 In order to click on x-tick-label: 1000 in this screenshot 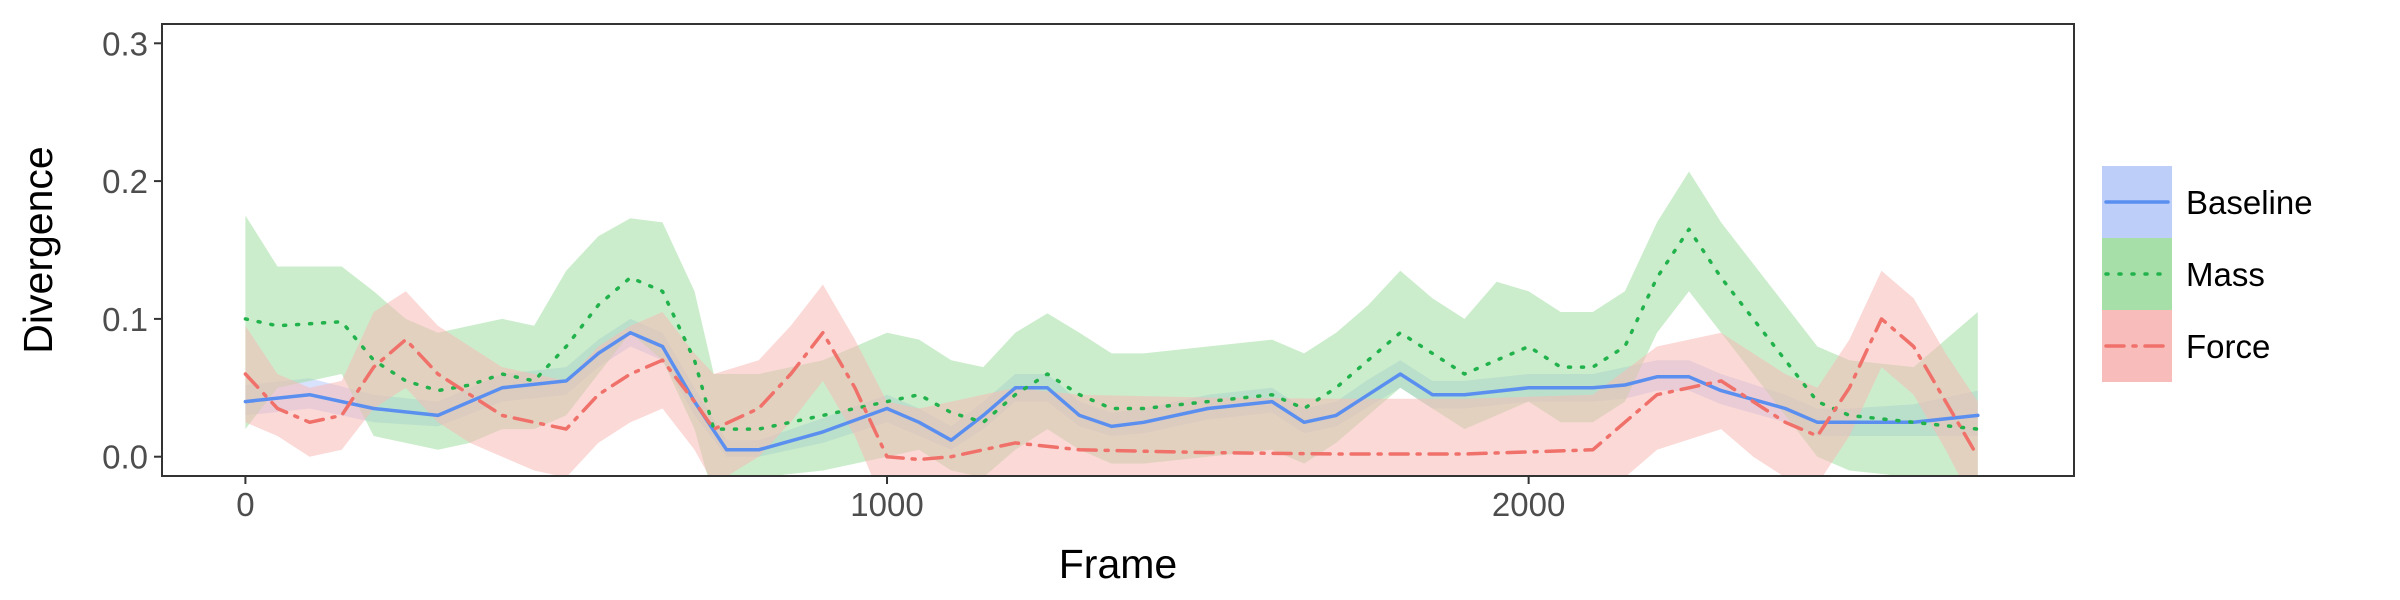, I will do `click(886, 504)`.